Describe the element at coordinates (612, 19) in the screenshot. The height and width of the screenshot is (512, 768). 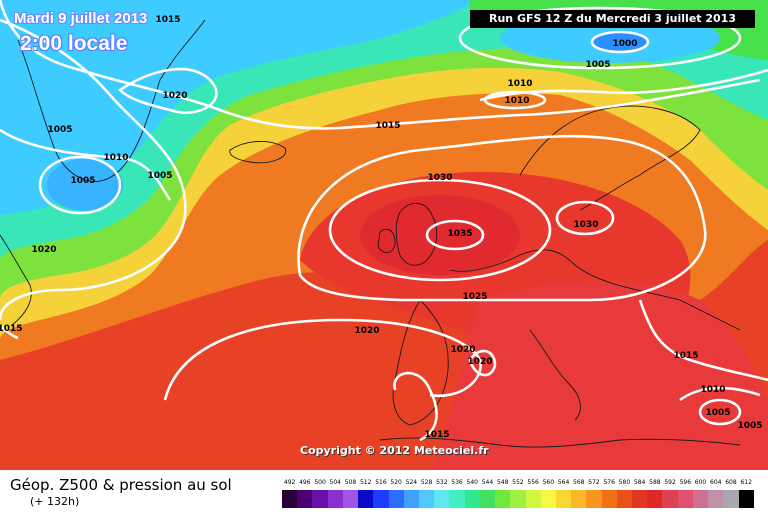
I see `run-info-banner: Run GFS 12 Z du Mercredi 3 juillet 2013` at that location.